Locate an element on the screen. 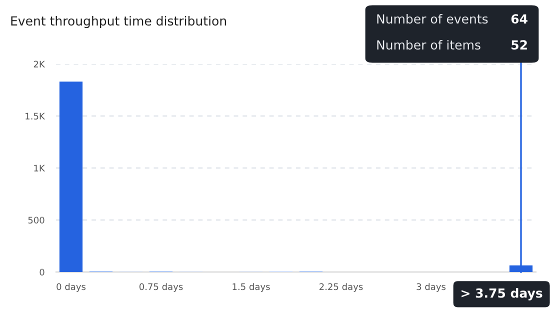 Image resolution: width=552 pixels, height=317 pixels. y-tick-label: 2K is located at coordinates (40, 64).